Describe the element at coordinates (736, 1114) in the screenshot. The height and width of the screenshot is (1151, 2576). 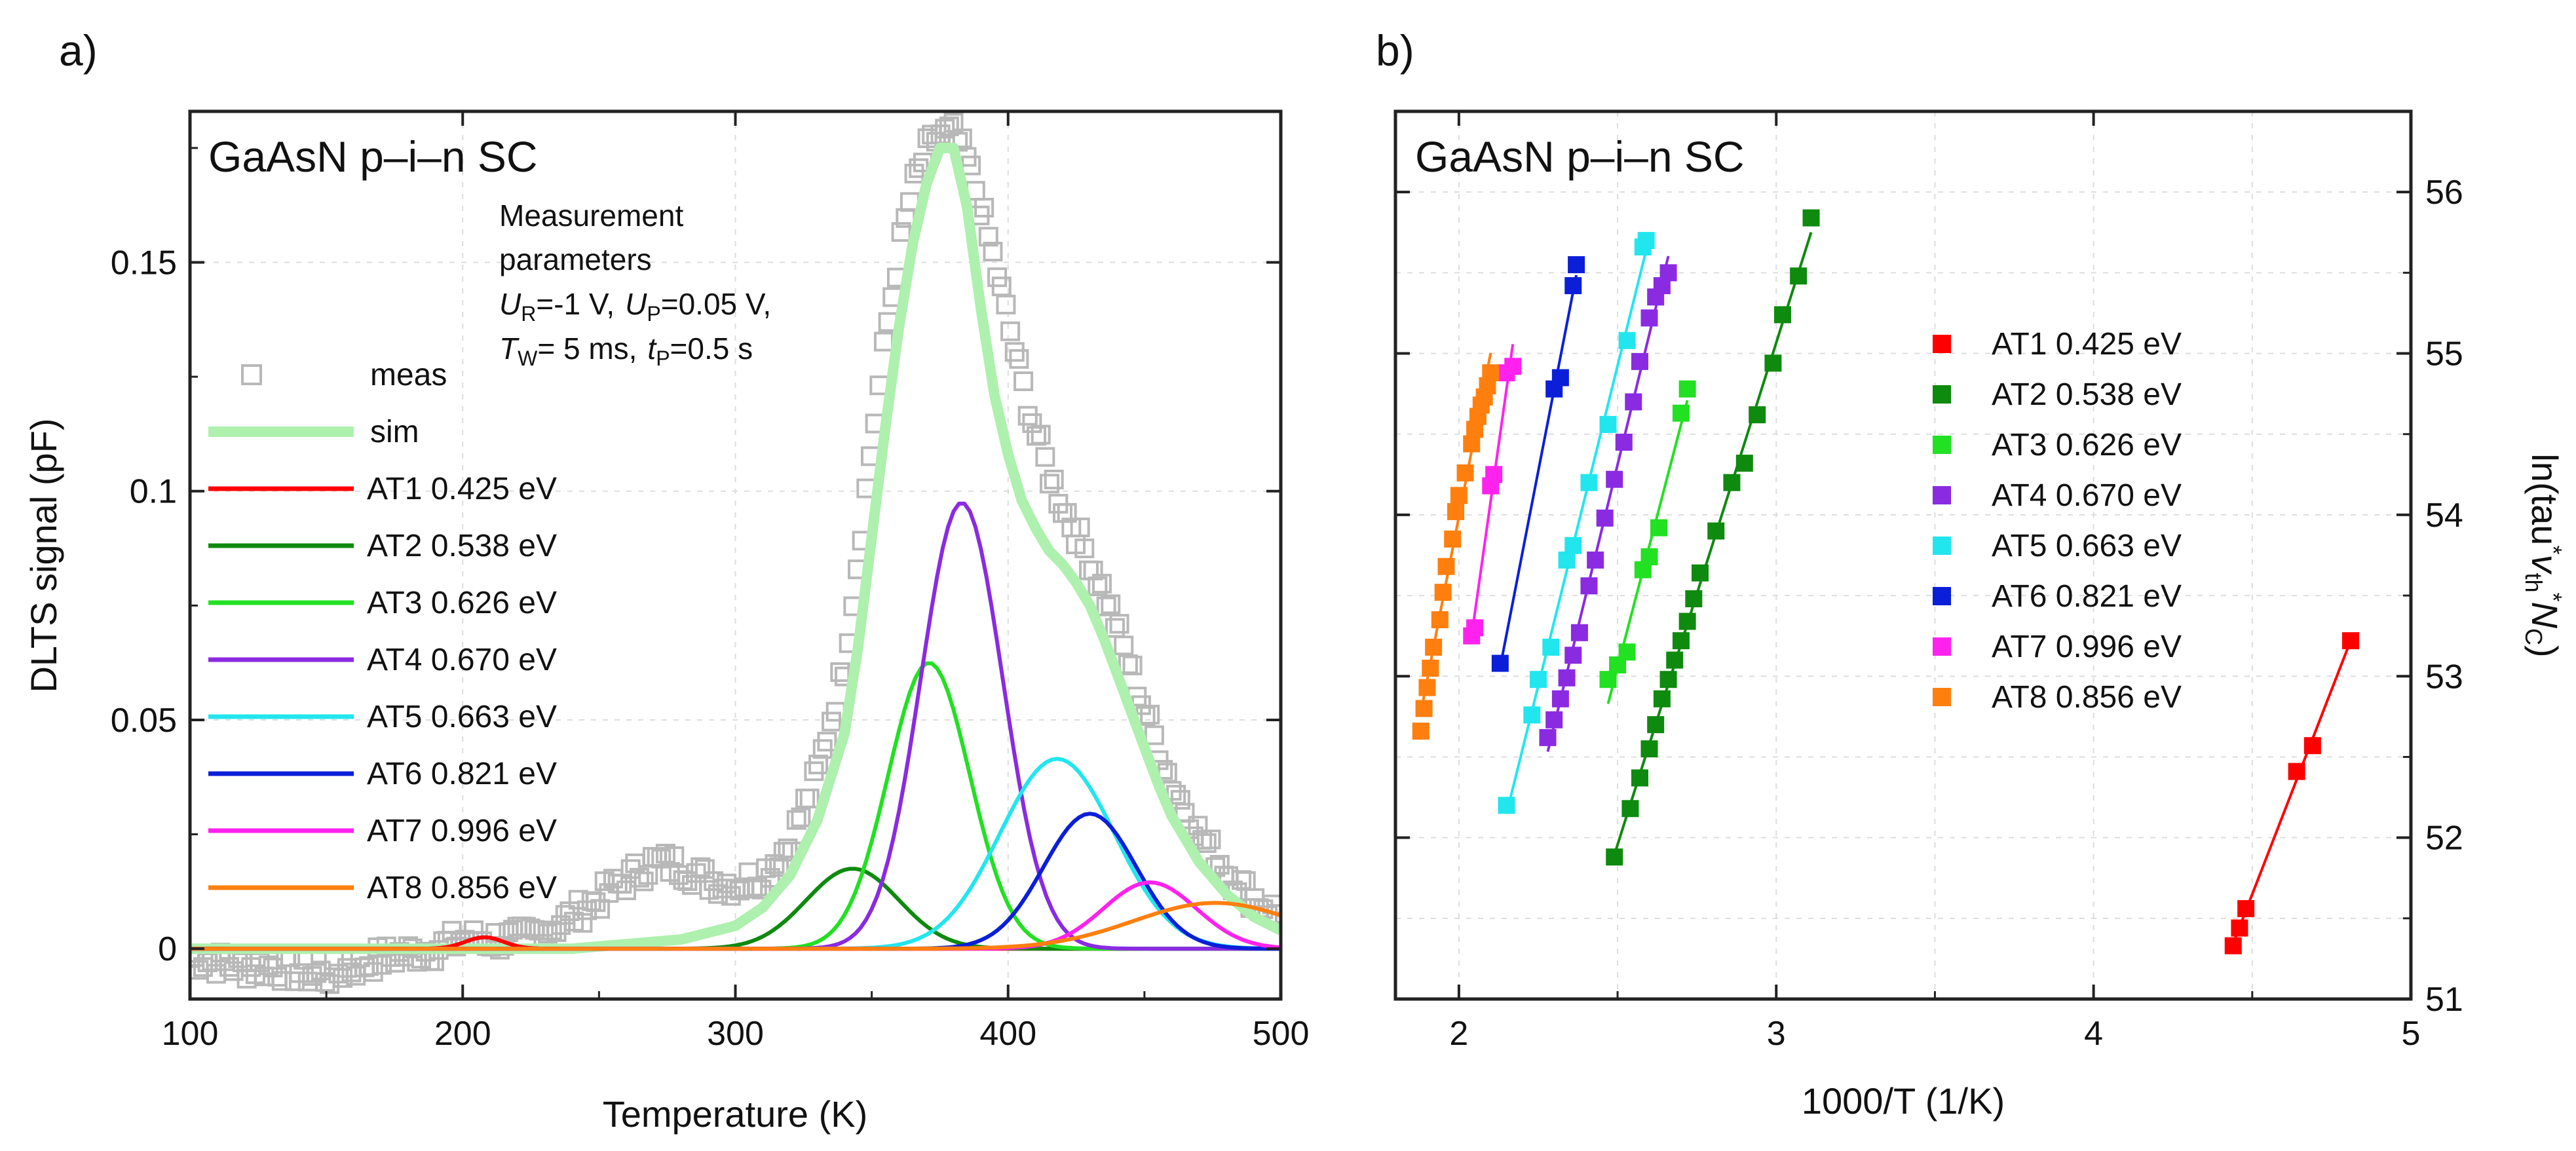
I see `x-axis-label-a: Temperature (K)` at that location.